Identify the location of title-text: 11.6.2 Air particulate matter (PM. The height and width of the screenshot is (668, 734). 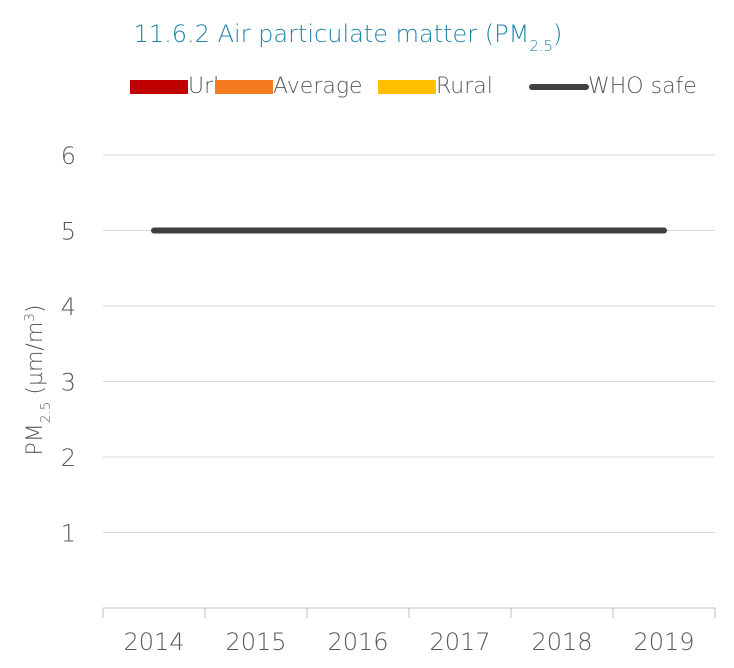
(332, 34).